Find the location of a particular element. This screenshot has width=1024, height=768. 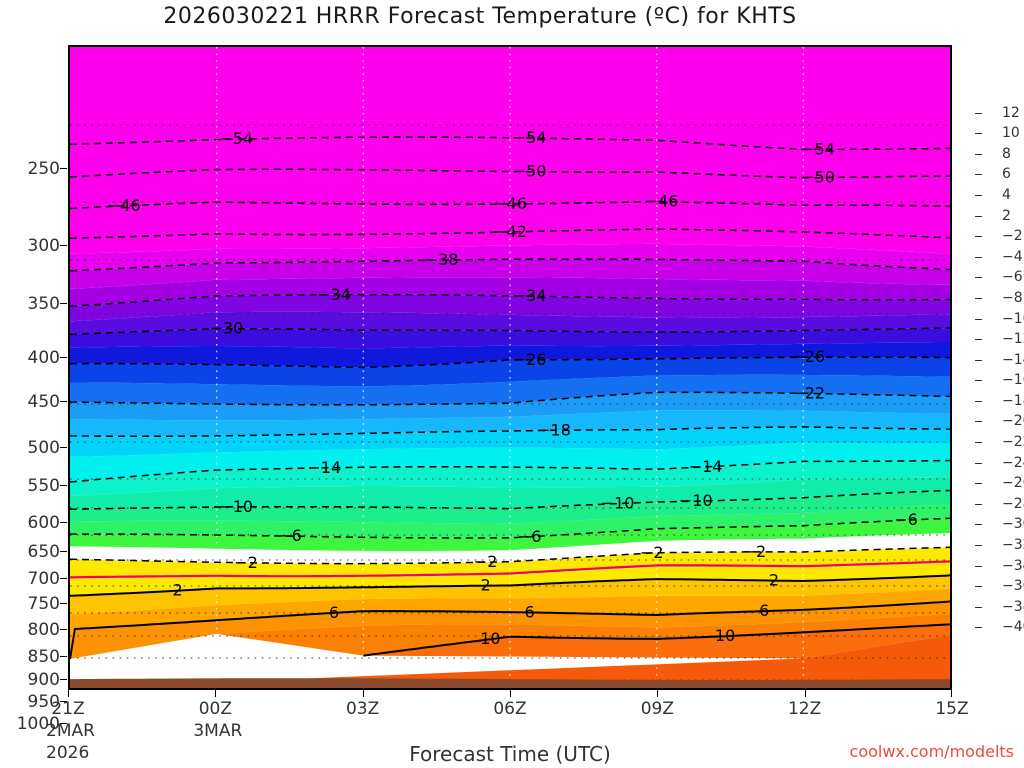

y-tick-label: 450 is located at coordinates (43, 402).